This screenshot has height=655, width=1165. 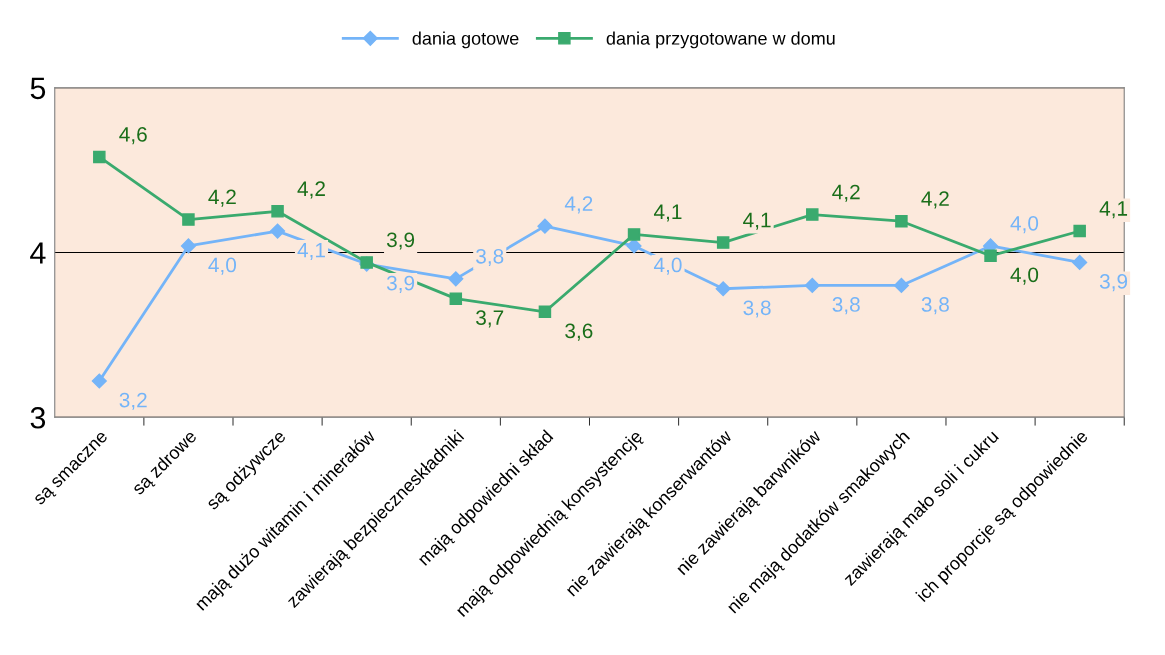 What do you see at coordinates (38, 417) in the screenshot?
I see `y-tick-label: 3` at bounding box center [38, 417].